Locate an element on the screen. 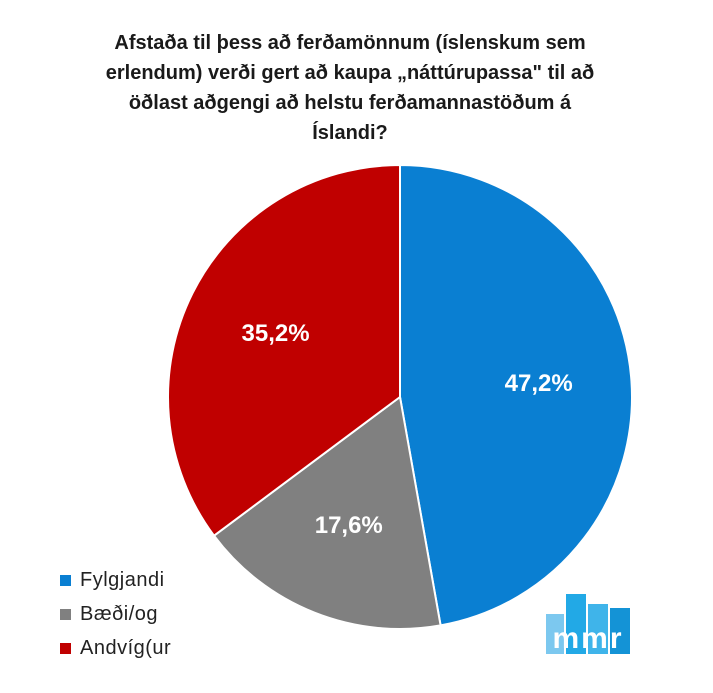  legend-label: Andvíg(ur is located at coordinates (126, 647).